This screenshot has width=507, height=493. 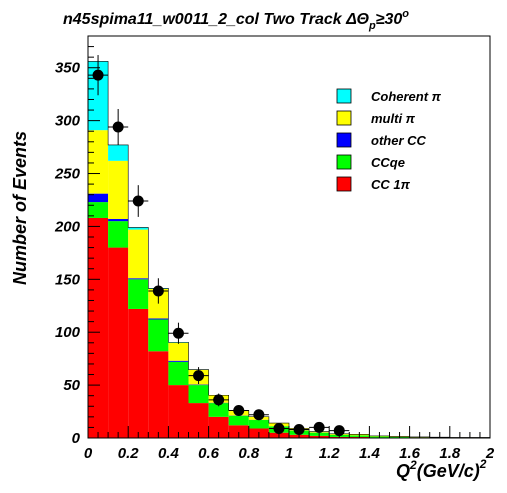 I want to click on bar-series1-bin1, so click(x=118, y=234).